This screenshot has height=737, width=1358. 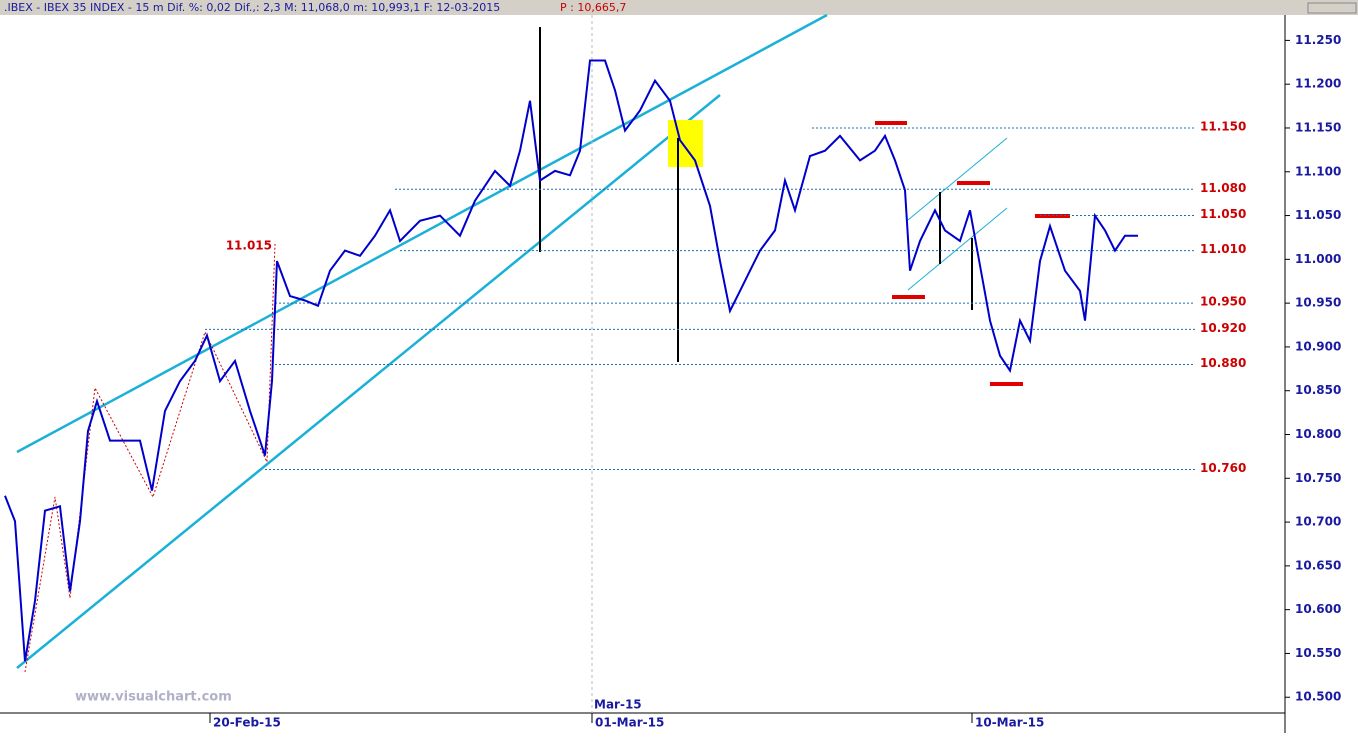 What do you see at coordinates (1223, 468) in the screenshot?
I see `level-label: 10.760` at bounding box center [1223, 468].